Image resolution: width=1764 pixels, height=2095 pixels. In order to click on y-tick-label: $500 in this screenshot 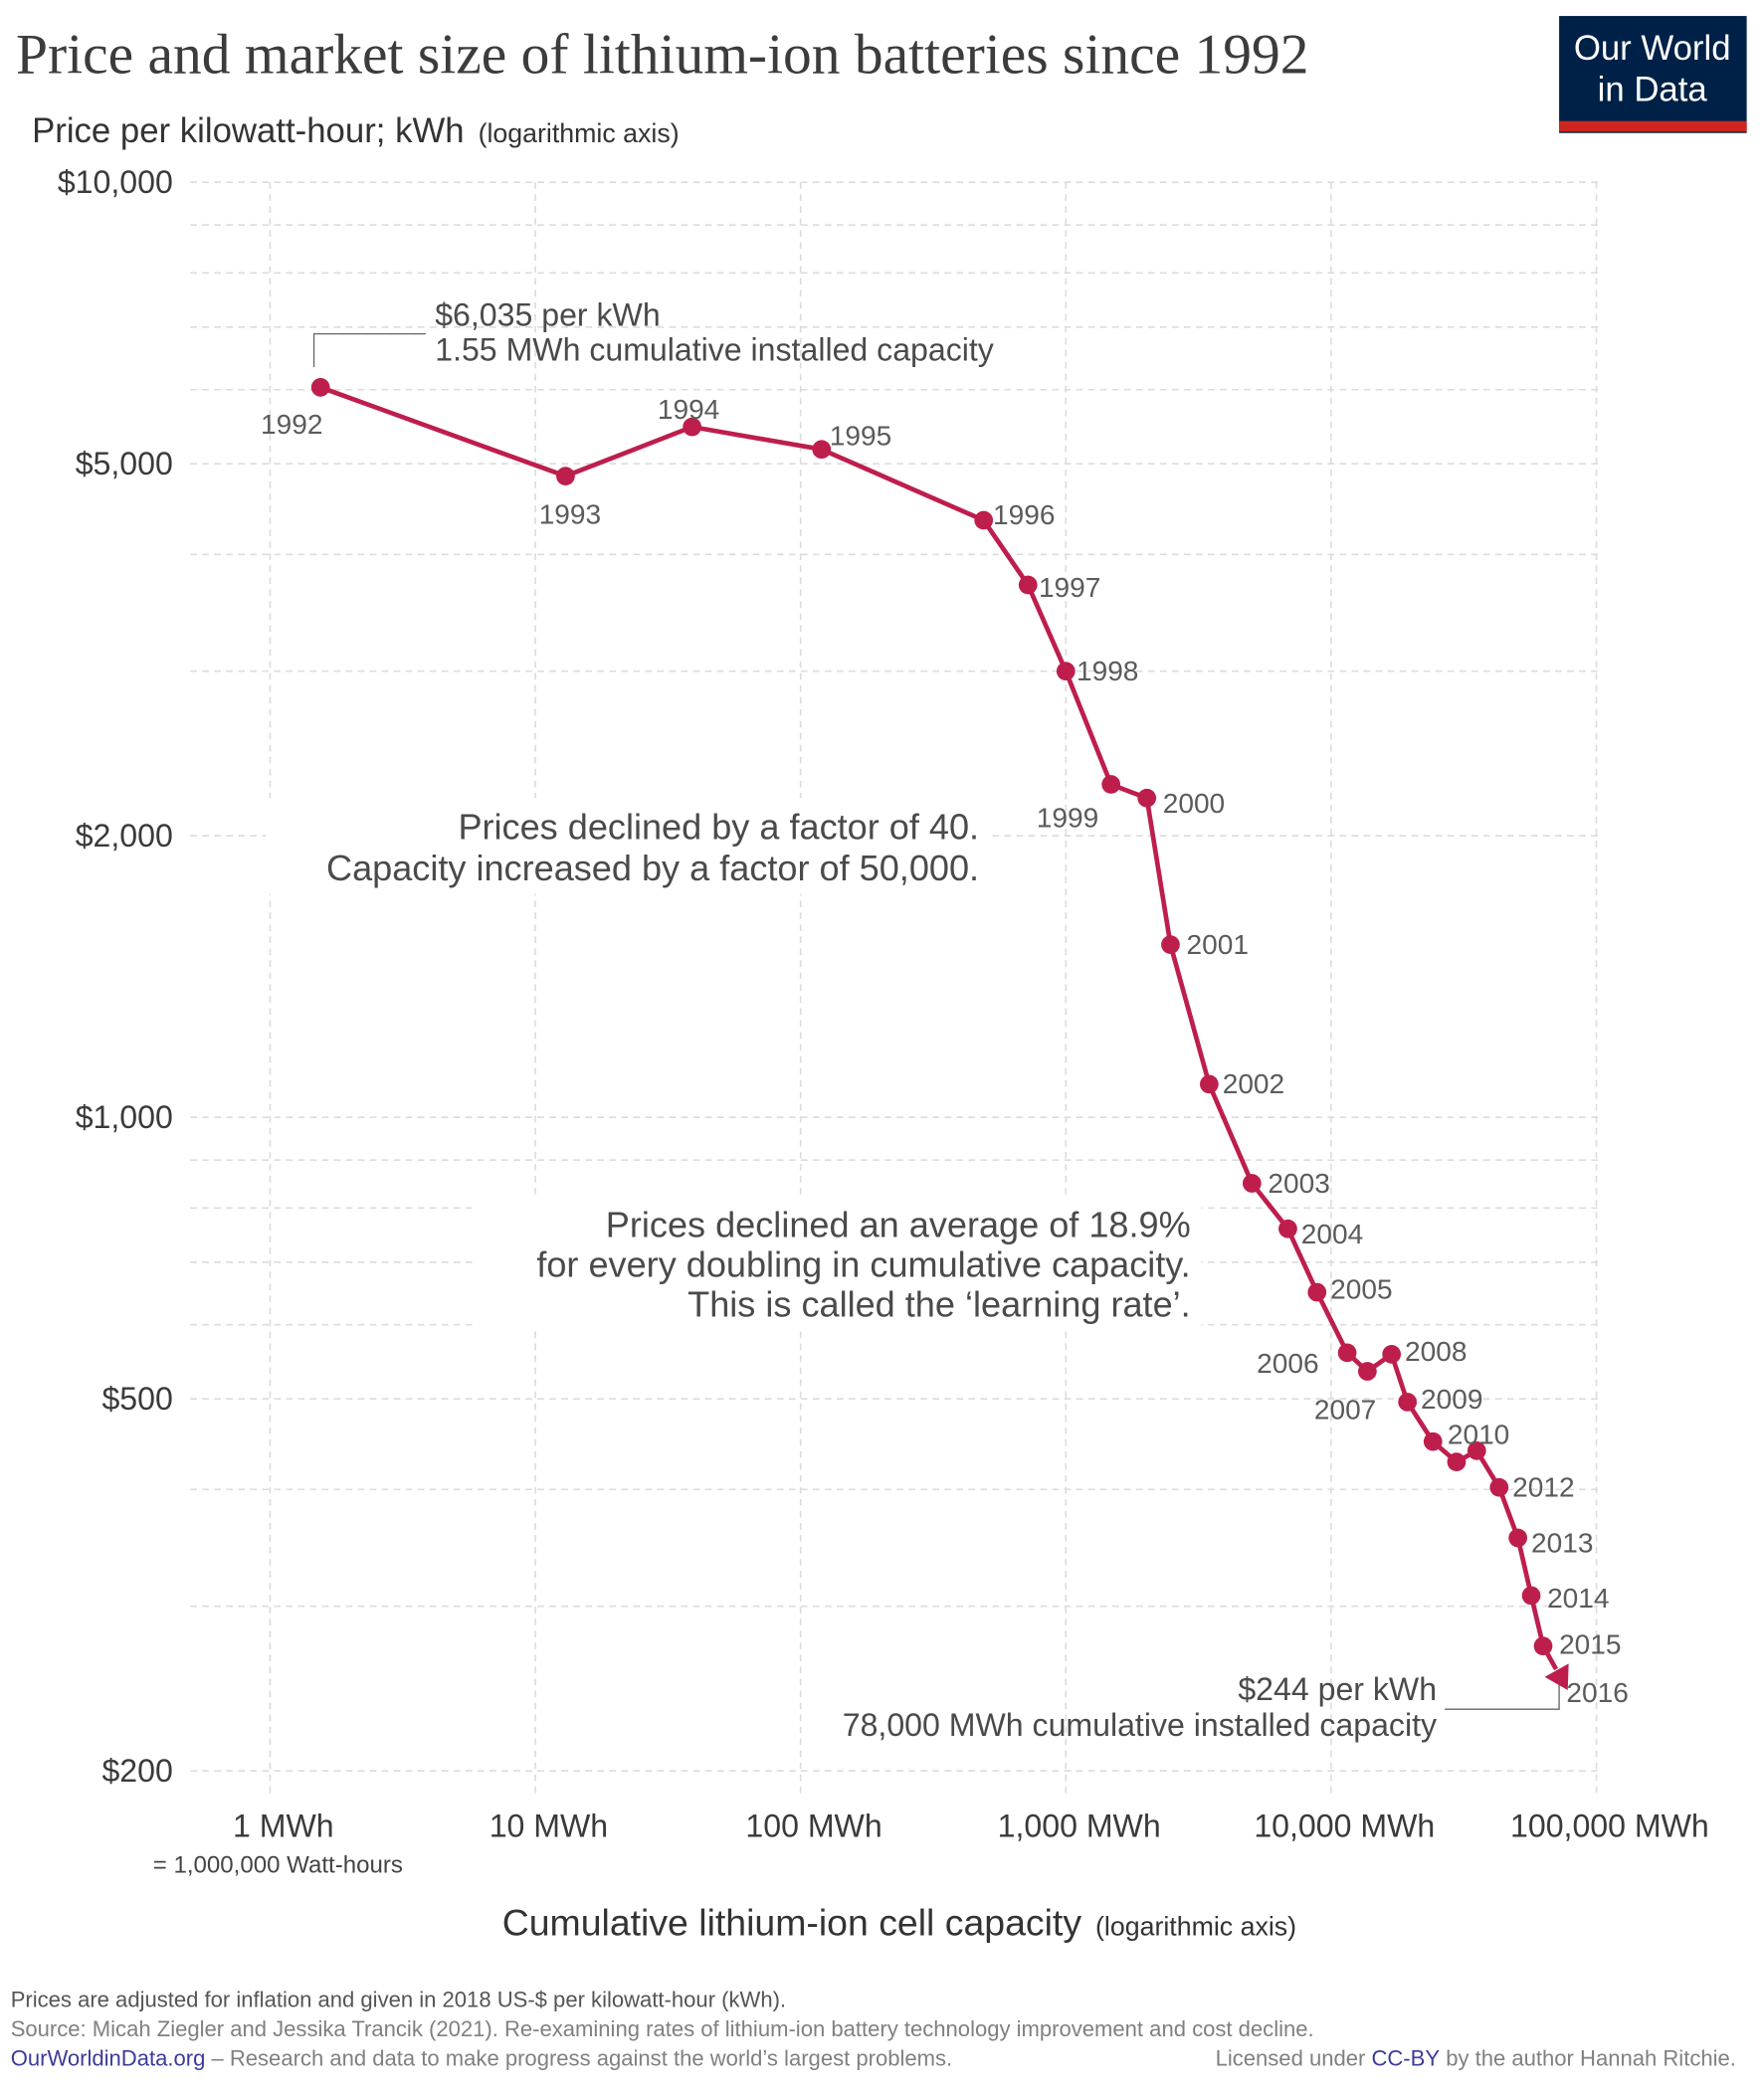, I will do `click(136, 1399)`.